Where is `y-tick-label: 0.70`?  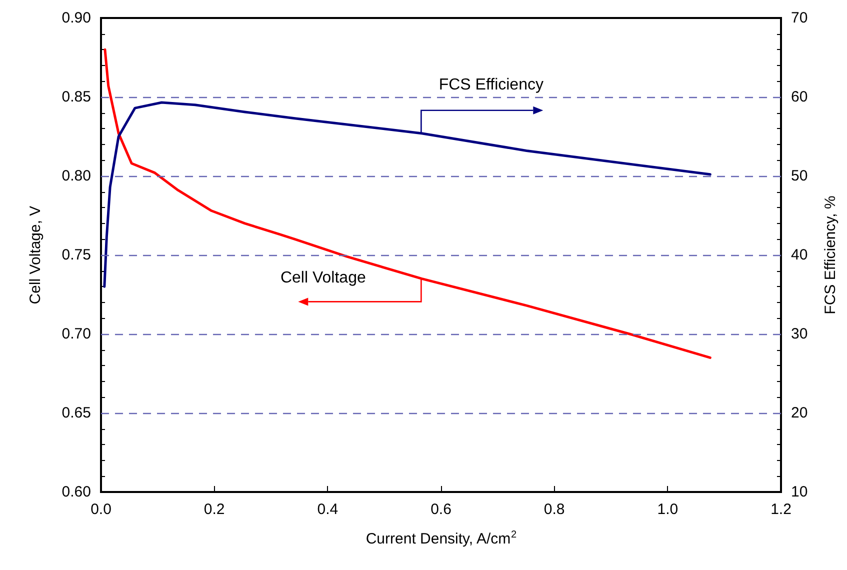
y-tick-label: 0.70 is located at coordinates (76, 334).